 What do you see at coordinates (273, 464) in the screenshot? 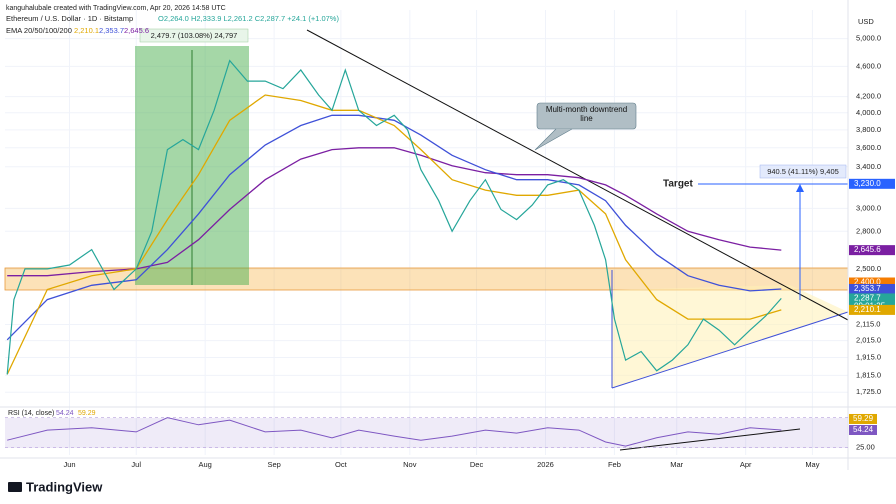
I see `x-tick-label: Sep` at bounding box center [273, 464].